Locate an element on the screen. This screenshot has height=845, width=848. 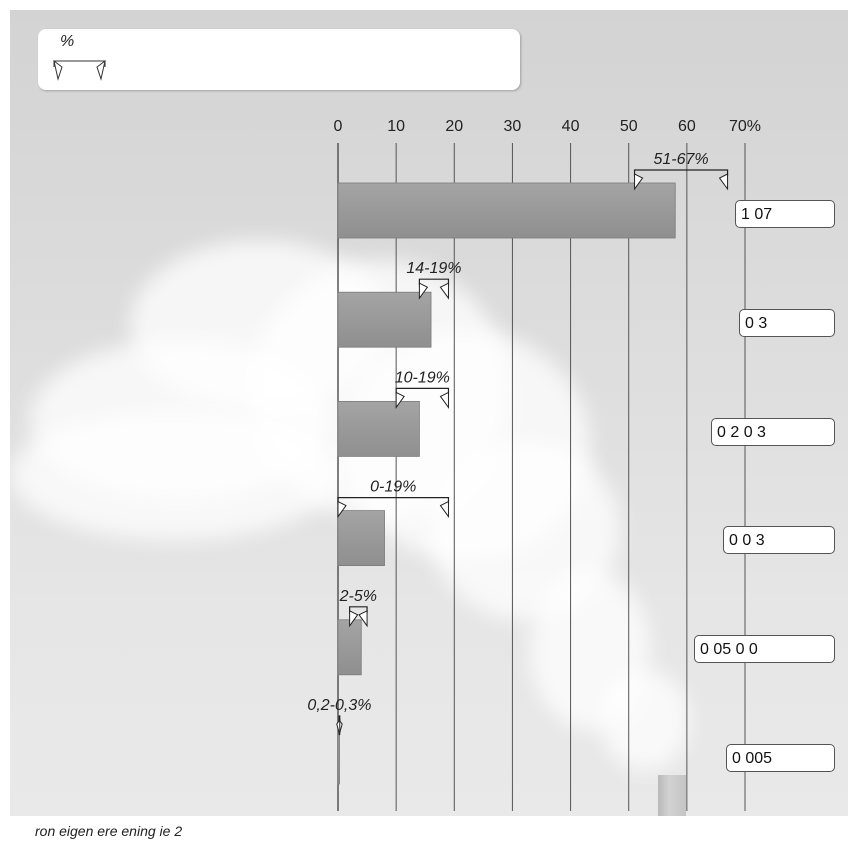
x-tick-label: 40 is located at coordinates (571, 126).